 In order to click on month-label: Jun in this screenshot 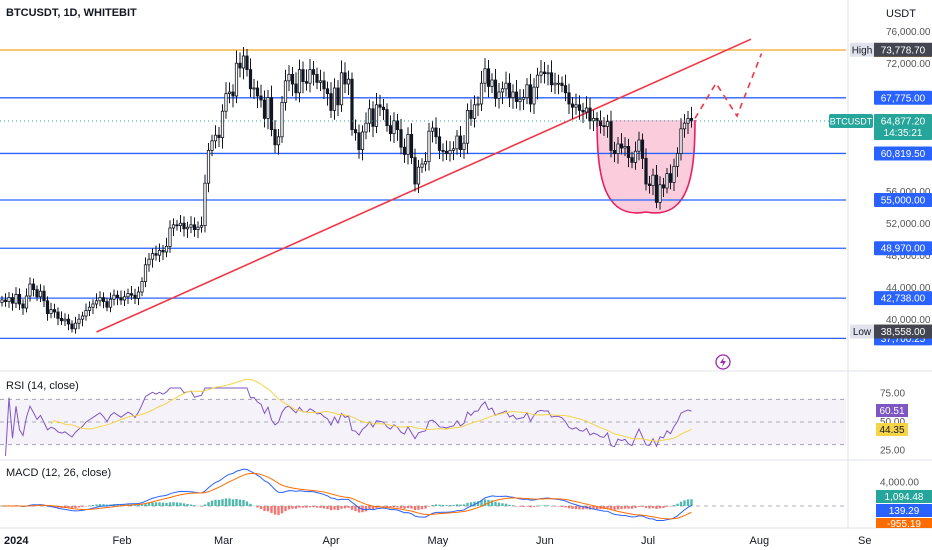, I will do `click(545, 541)`.